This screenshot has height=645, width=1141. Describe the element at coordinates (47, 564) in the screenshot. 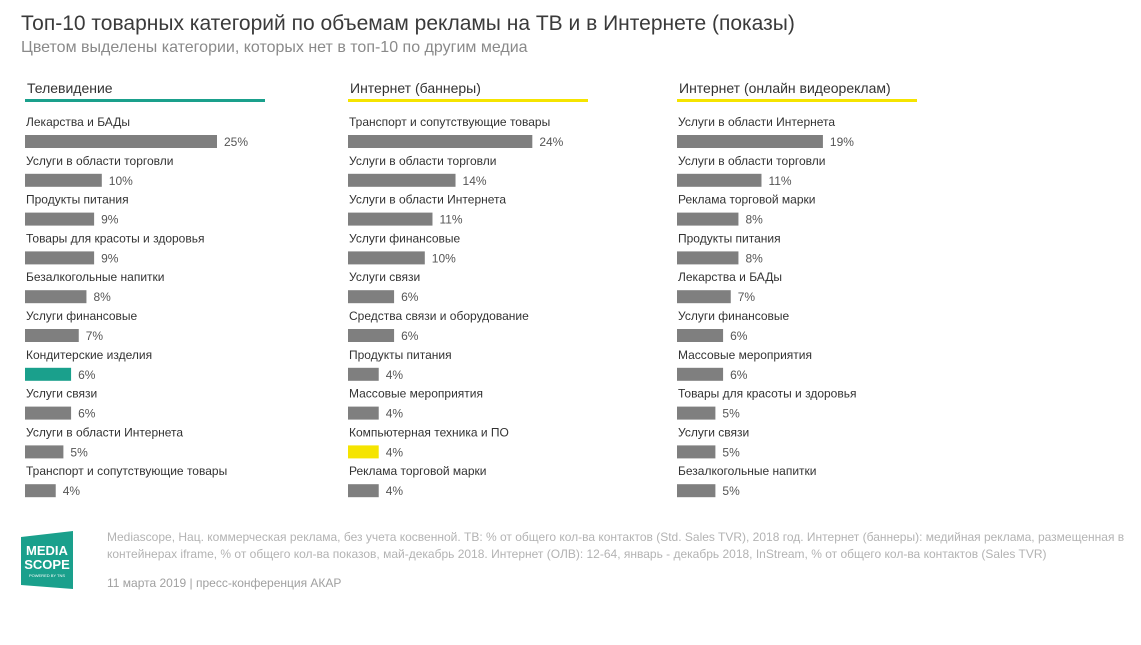

I see `logo-line2: SCOPE` at that location.